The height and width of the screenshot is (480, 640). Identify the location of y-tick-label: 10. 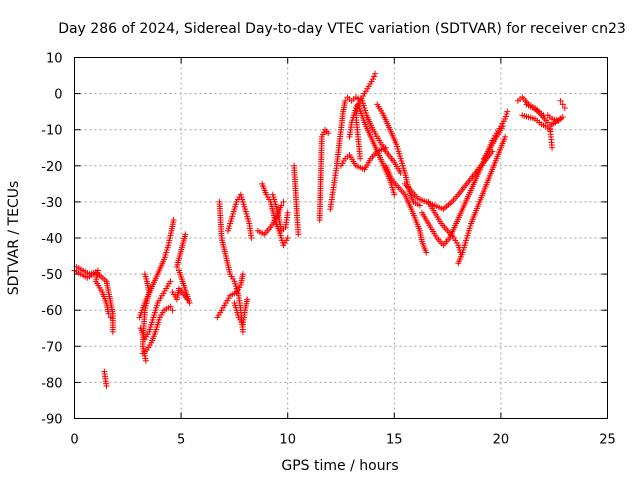
(54, 59).